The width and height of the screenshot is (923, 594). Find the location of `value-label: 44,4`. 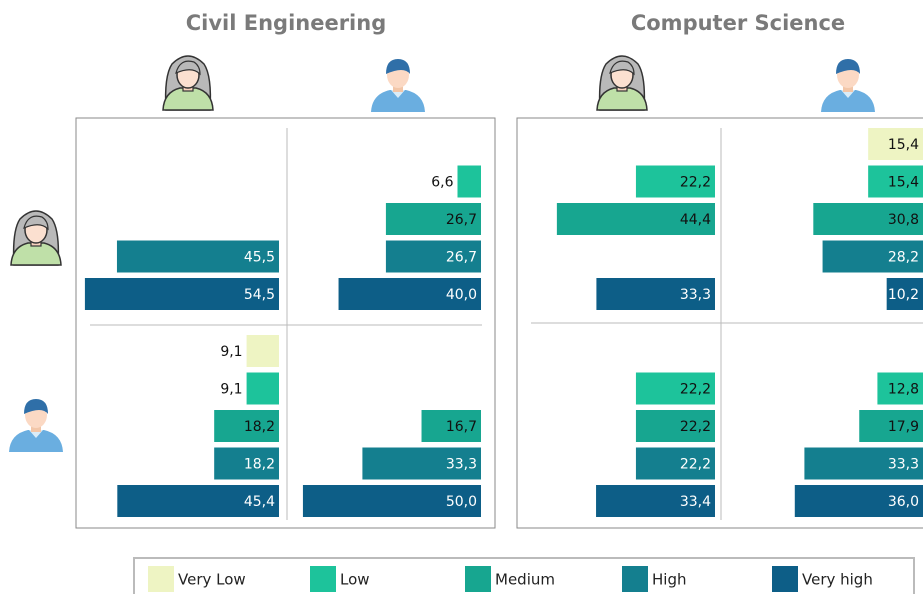

value-label: 44,4 is located at coordinates (695, 220).